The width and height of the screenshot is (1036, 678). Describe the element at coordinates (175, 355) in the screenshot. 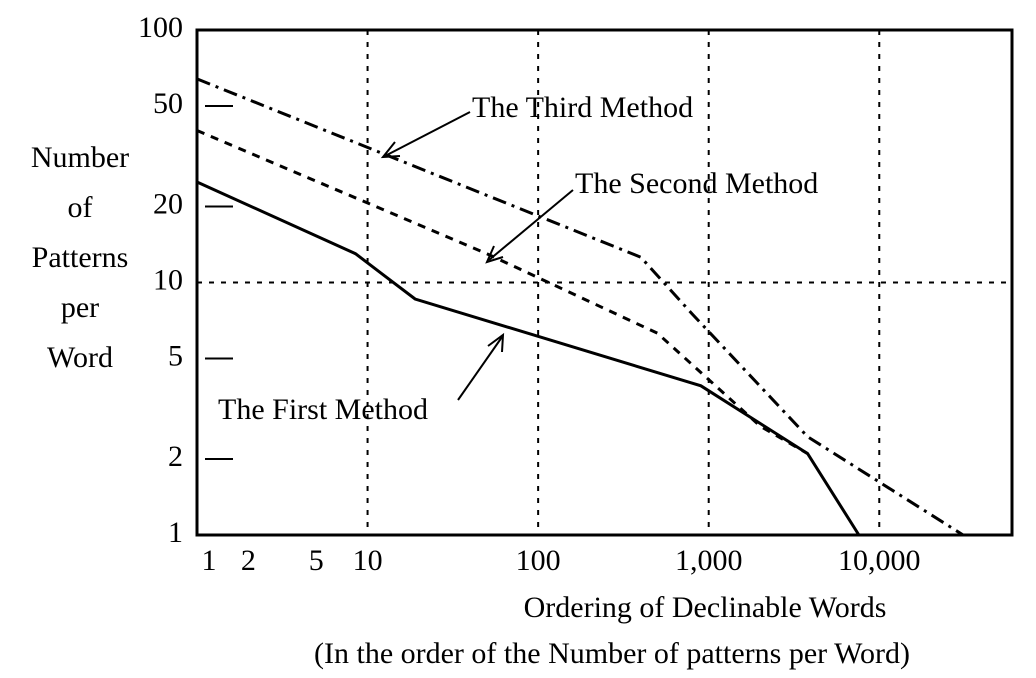

I see `y-tick-label: 5` at that location.